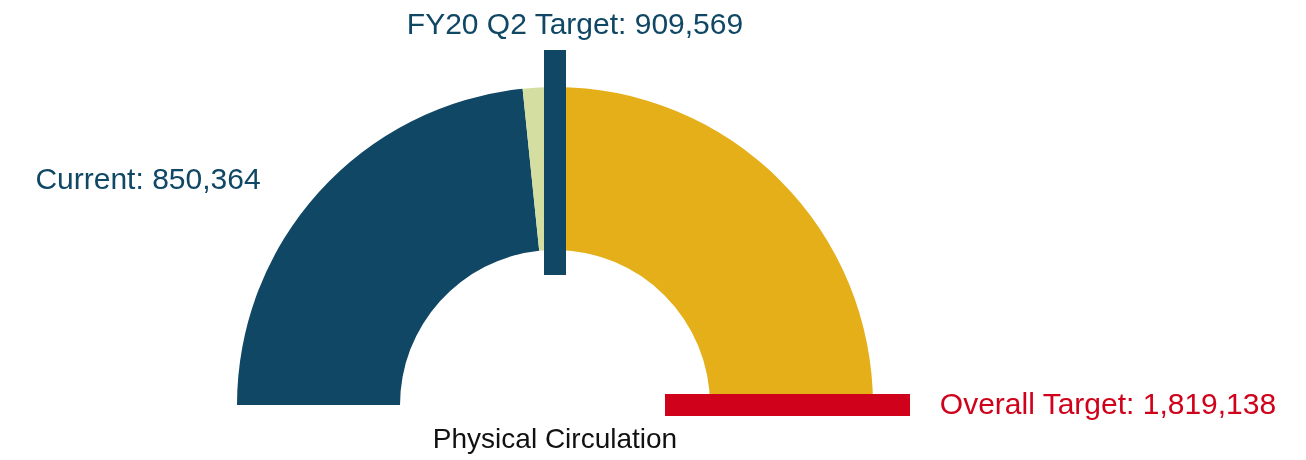  Describe the element at coordinates (555, 438) in the screenshot. I see `text: Physical Circulation` at that location.